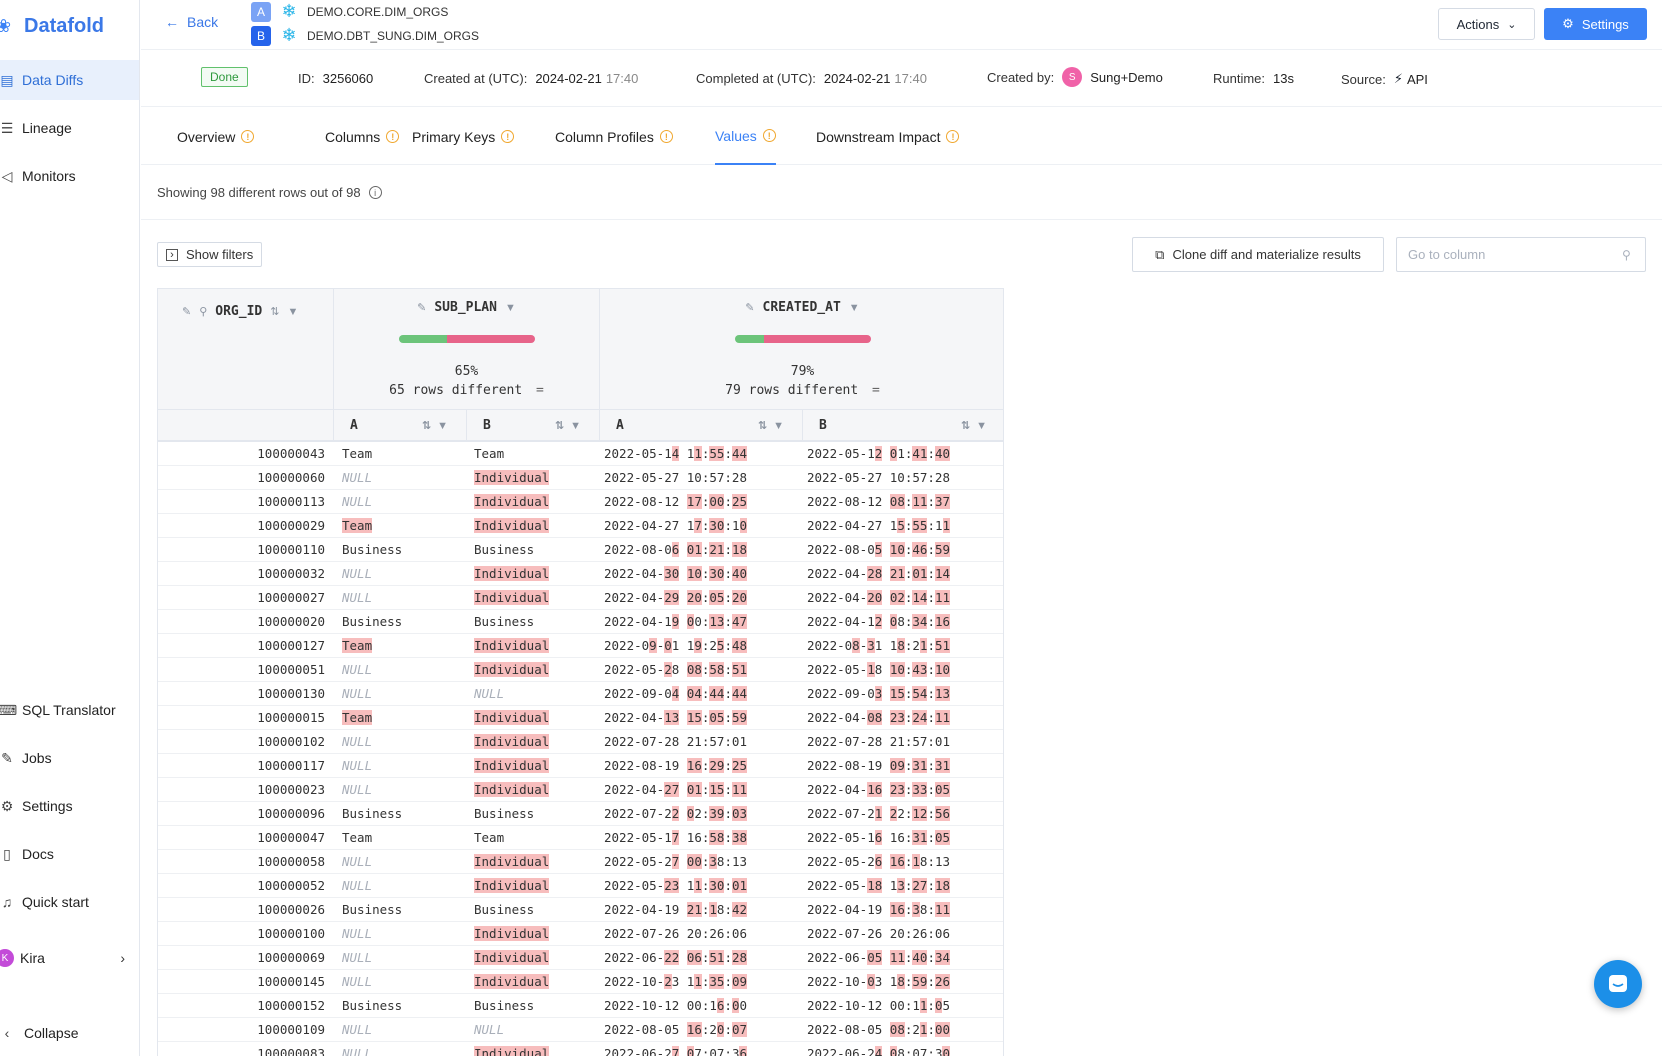 This screenshot has height=1056, width=1662. What do you see at coordinates (1512, 24) in the screenshot?
I see `chevron-down-icon: ⌄` at bounding box center [1512, 24].